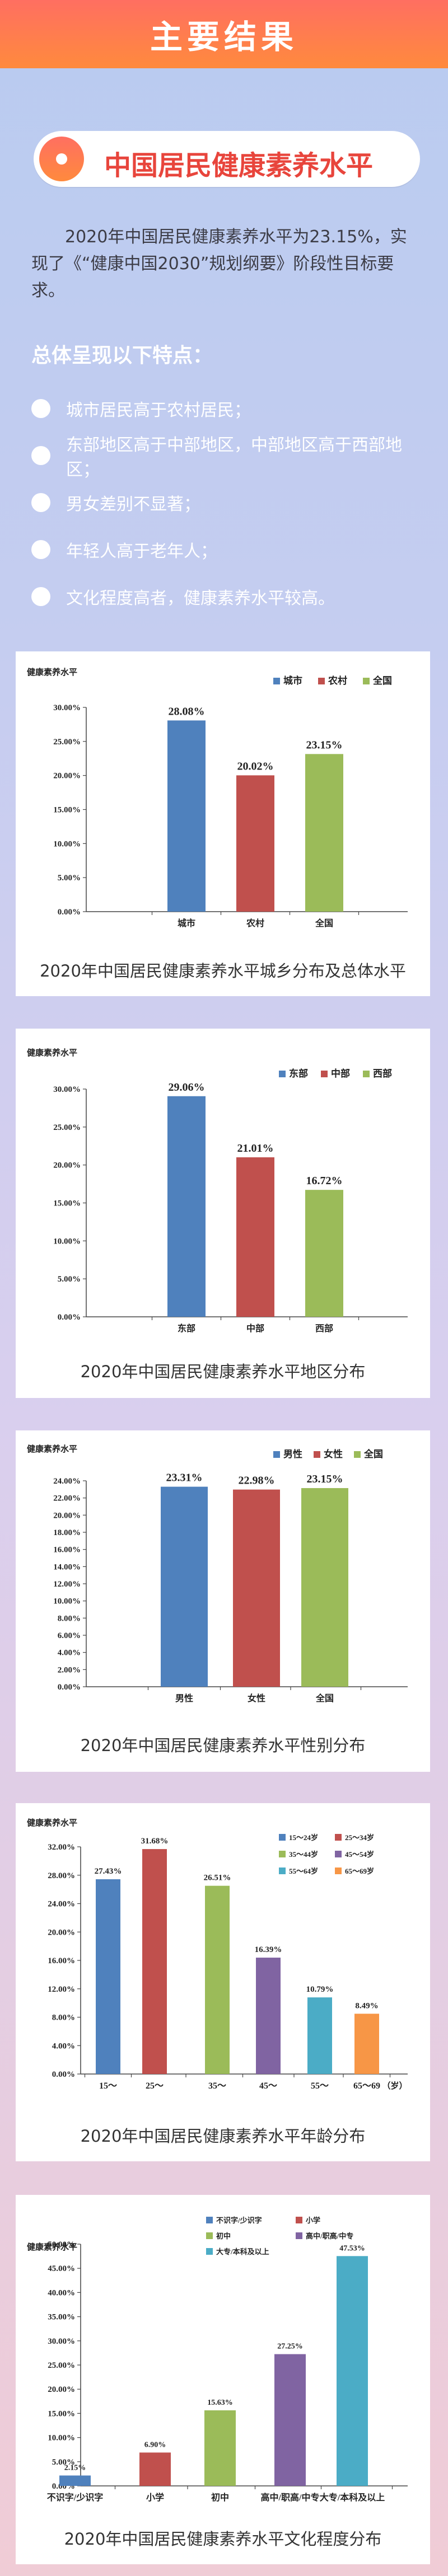  Describe the element at coordinates (62, 2292) in the screenshot. I see `y-tick-label: 40.00%` at that location.